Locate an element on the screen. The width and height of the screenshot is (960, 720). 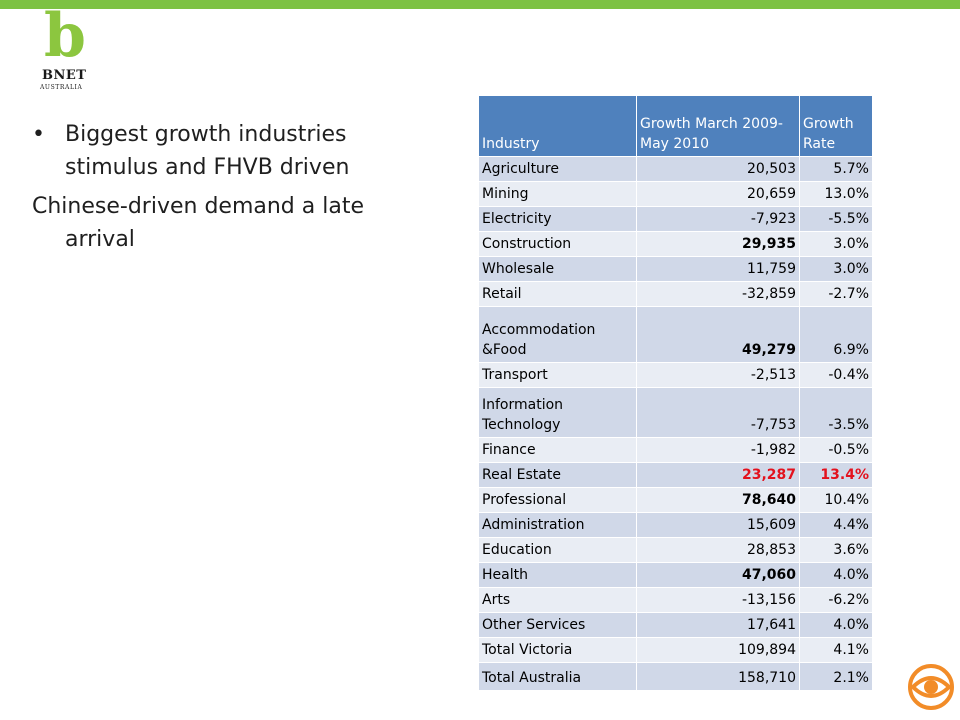
header-growth: Growth March 2009-May 2010 is located at coordinates (718, 126).